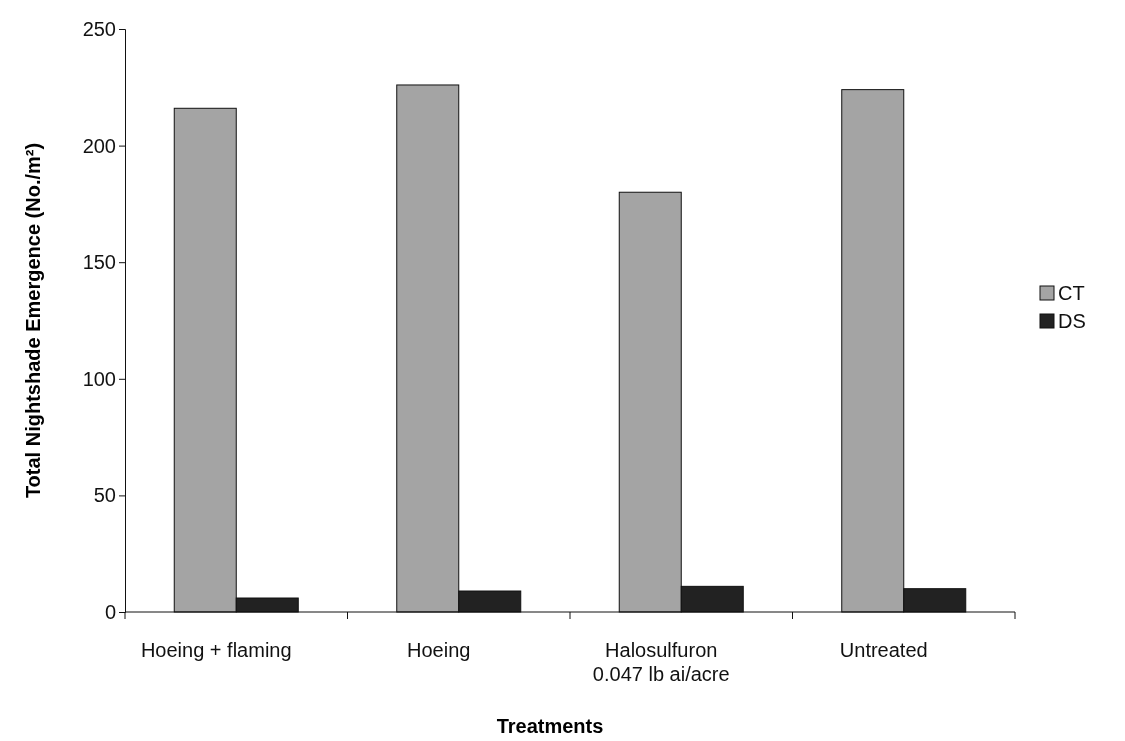  What do you see at coordinates (1071, 293) in the screenshot?
I see `legend-label: CT` at bounding box center [1071, 293].